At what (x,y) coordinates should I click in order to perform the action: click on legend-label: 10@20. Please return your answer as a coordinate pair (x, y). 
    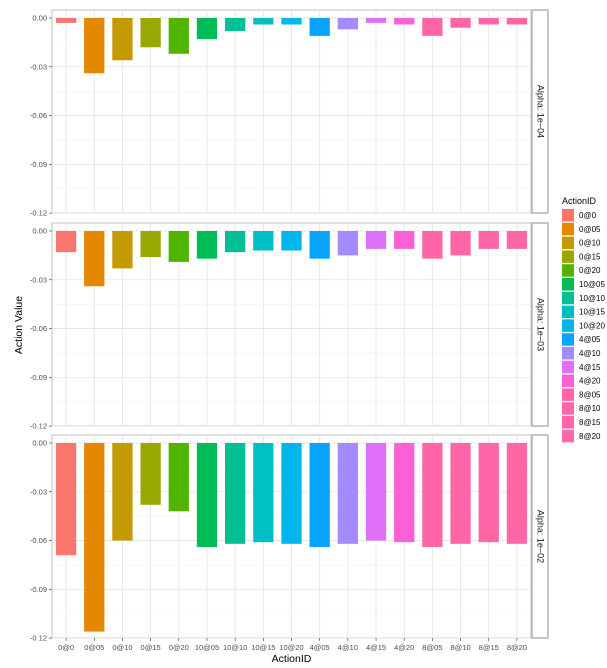
    Looking at the image, I should click on (592, 325).